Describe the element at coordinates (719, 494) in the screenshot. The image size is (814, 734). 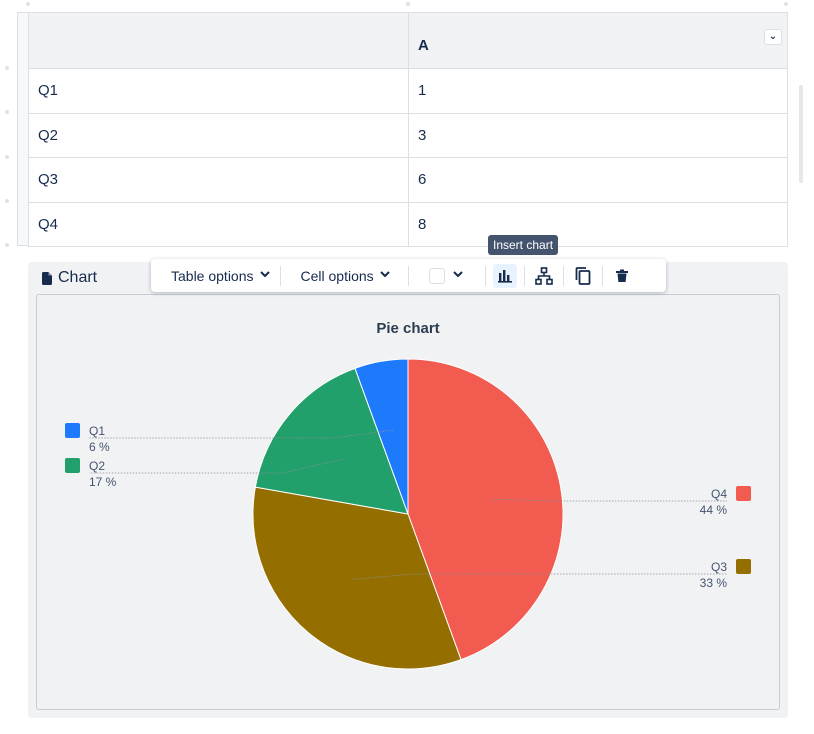
I see `legend-label-q4: Q4` at that location.